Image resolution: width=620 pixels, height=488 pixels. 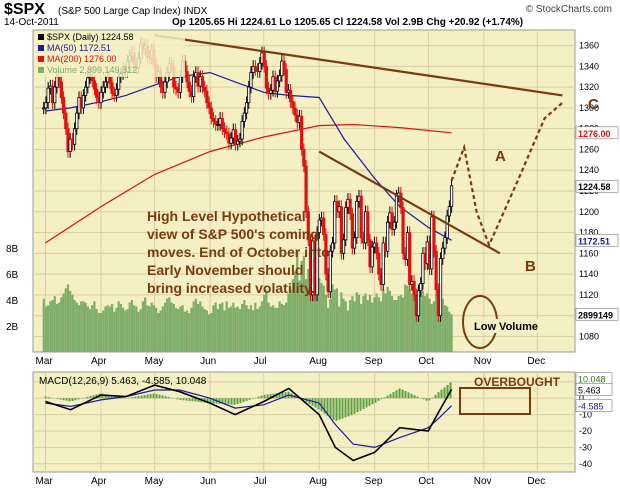 I want to click on y-tick-label: 1360, so click(x=589, y=46).